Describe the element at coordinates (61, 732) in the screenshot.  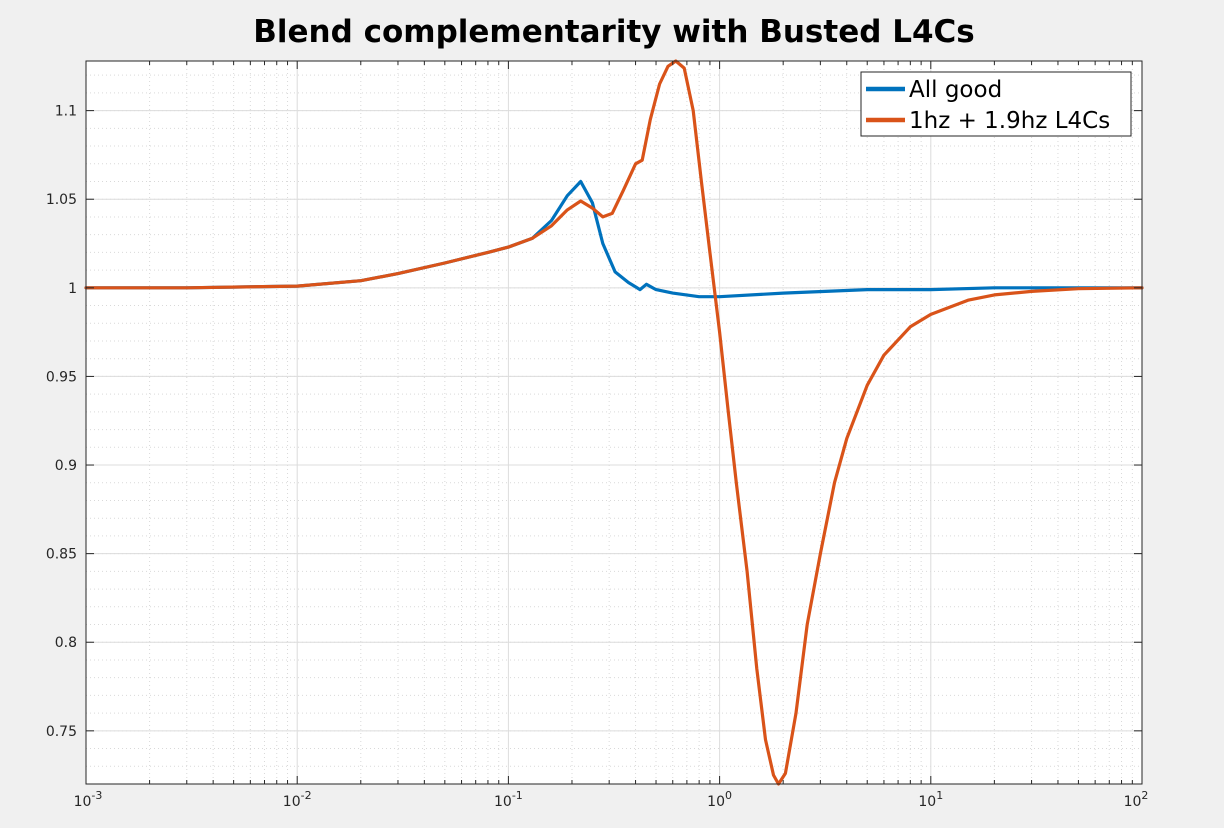
I see `y-tick-label: 0.75` at that location.